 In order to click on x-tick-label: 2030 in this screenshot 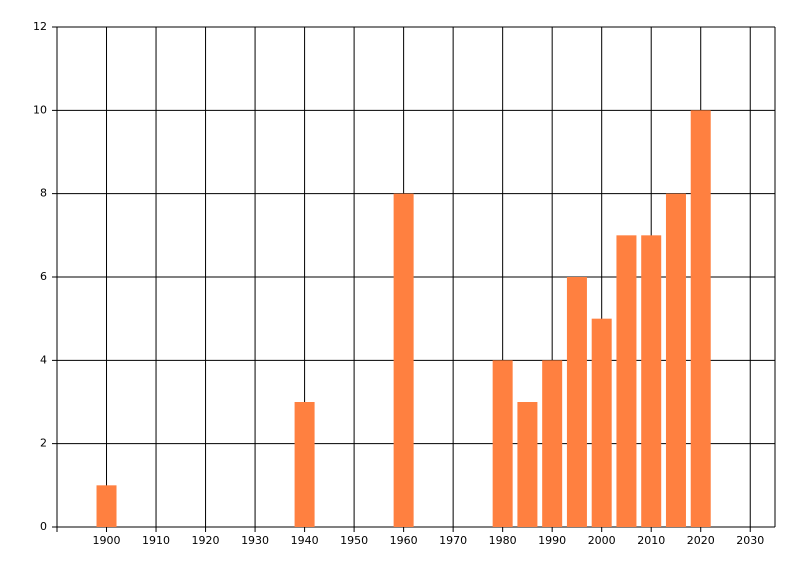, I will do `click(750, 540)`.